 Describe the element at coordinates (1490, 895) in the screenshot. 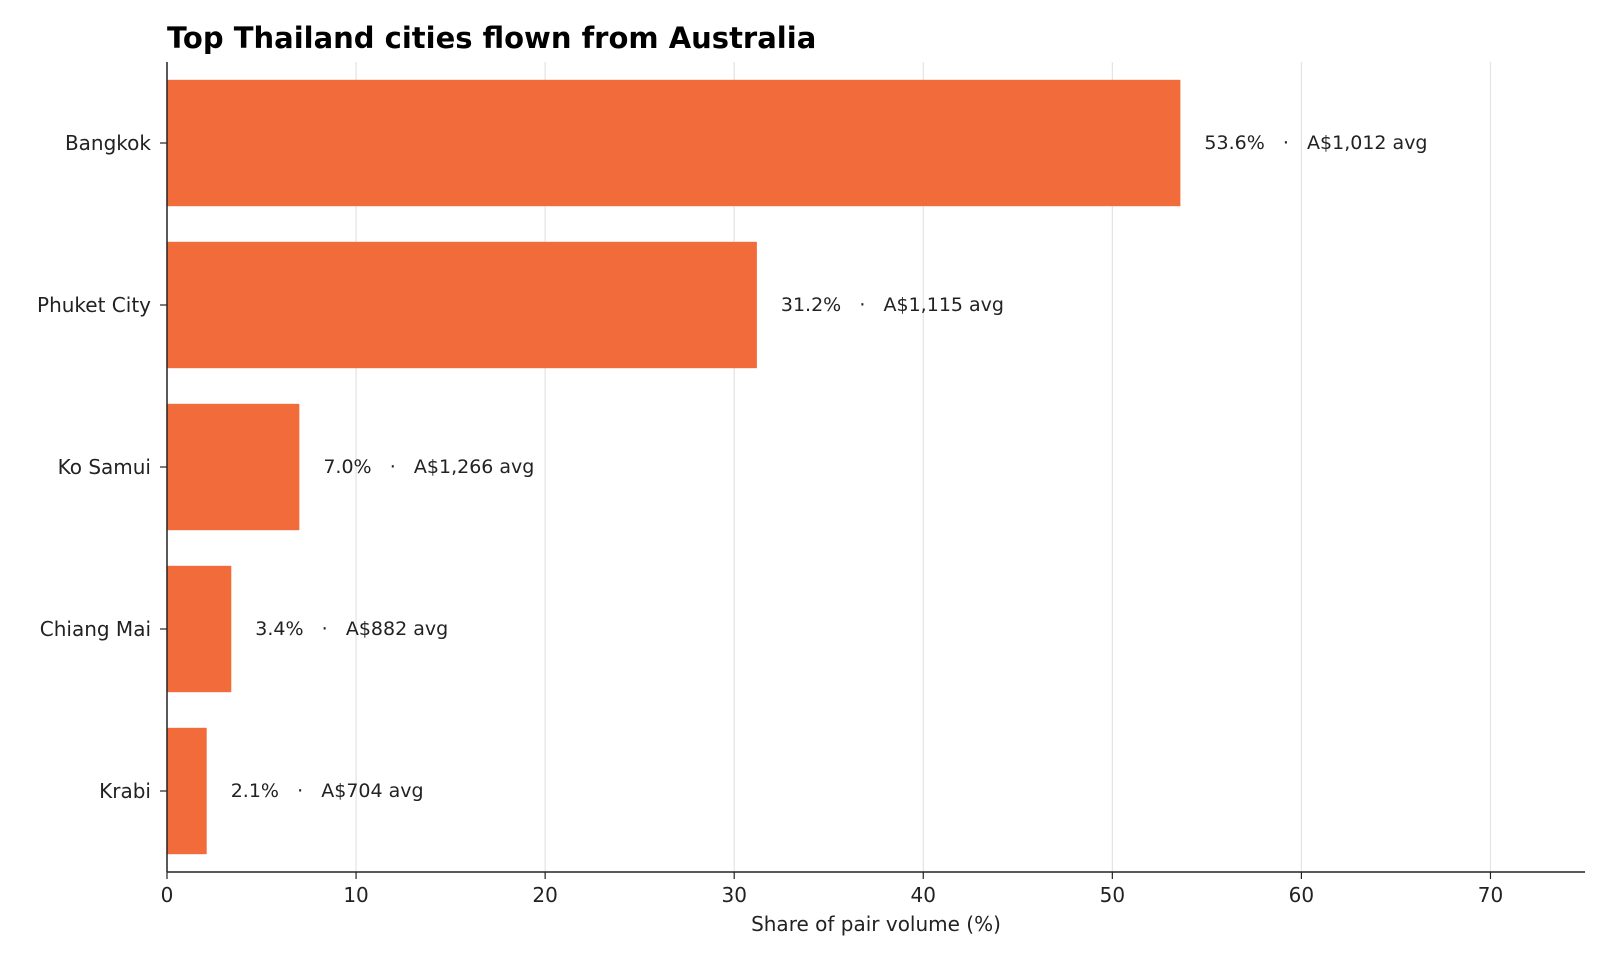

I see `x-tick-label: 70` at that location.